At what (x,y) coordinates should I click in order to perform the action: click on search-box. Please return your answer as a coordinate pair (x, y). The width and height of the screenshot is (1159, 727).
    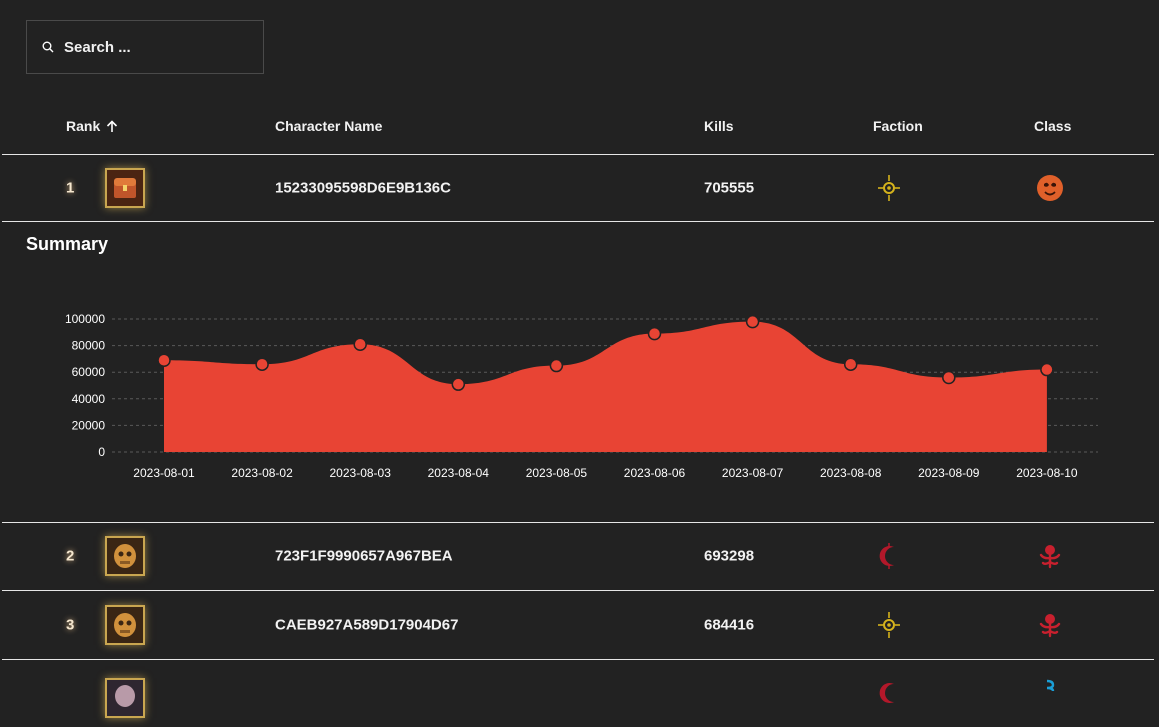
    Looking at the image, I should click on (145, 47).